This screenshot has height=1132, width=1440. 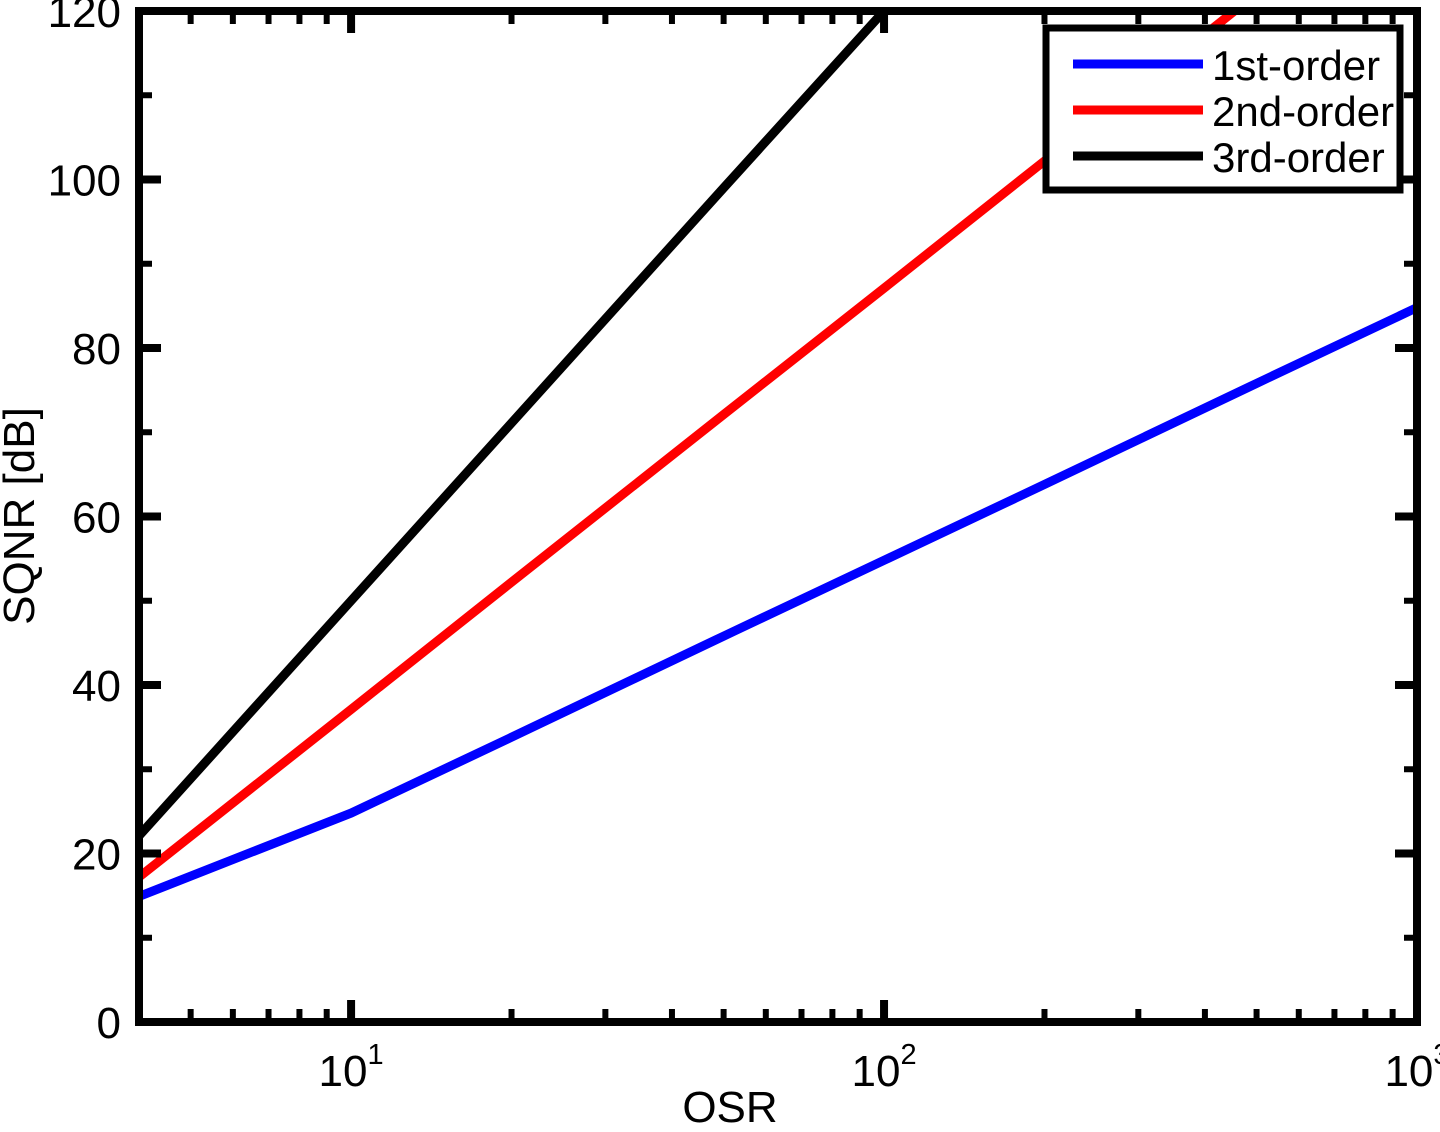 What do you see at coordinates (96, 855) in the screenshot?
I see `y-tick-label: 20` at bounding box center [96, 855].